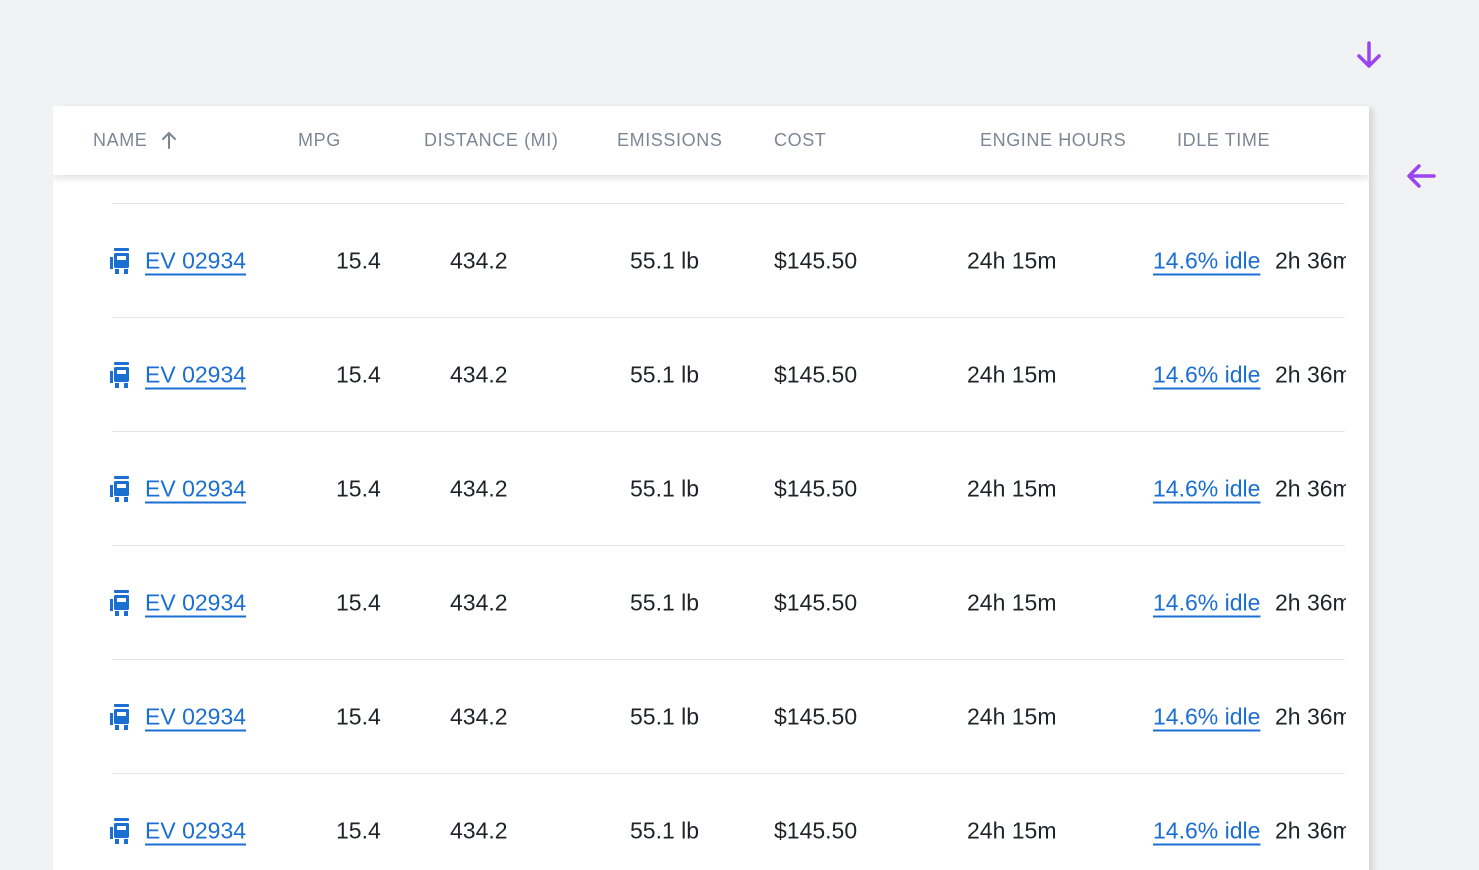 This screenshot has height=870, width=1479. Describe the element at coordinates (319, 140) in the screenshot. I see `column-header-mpg: MPG` at that location.